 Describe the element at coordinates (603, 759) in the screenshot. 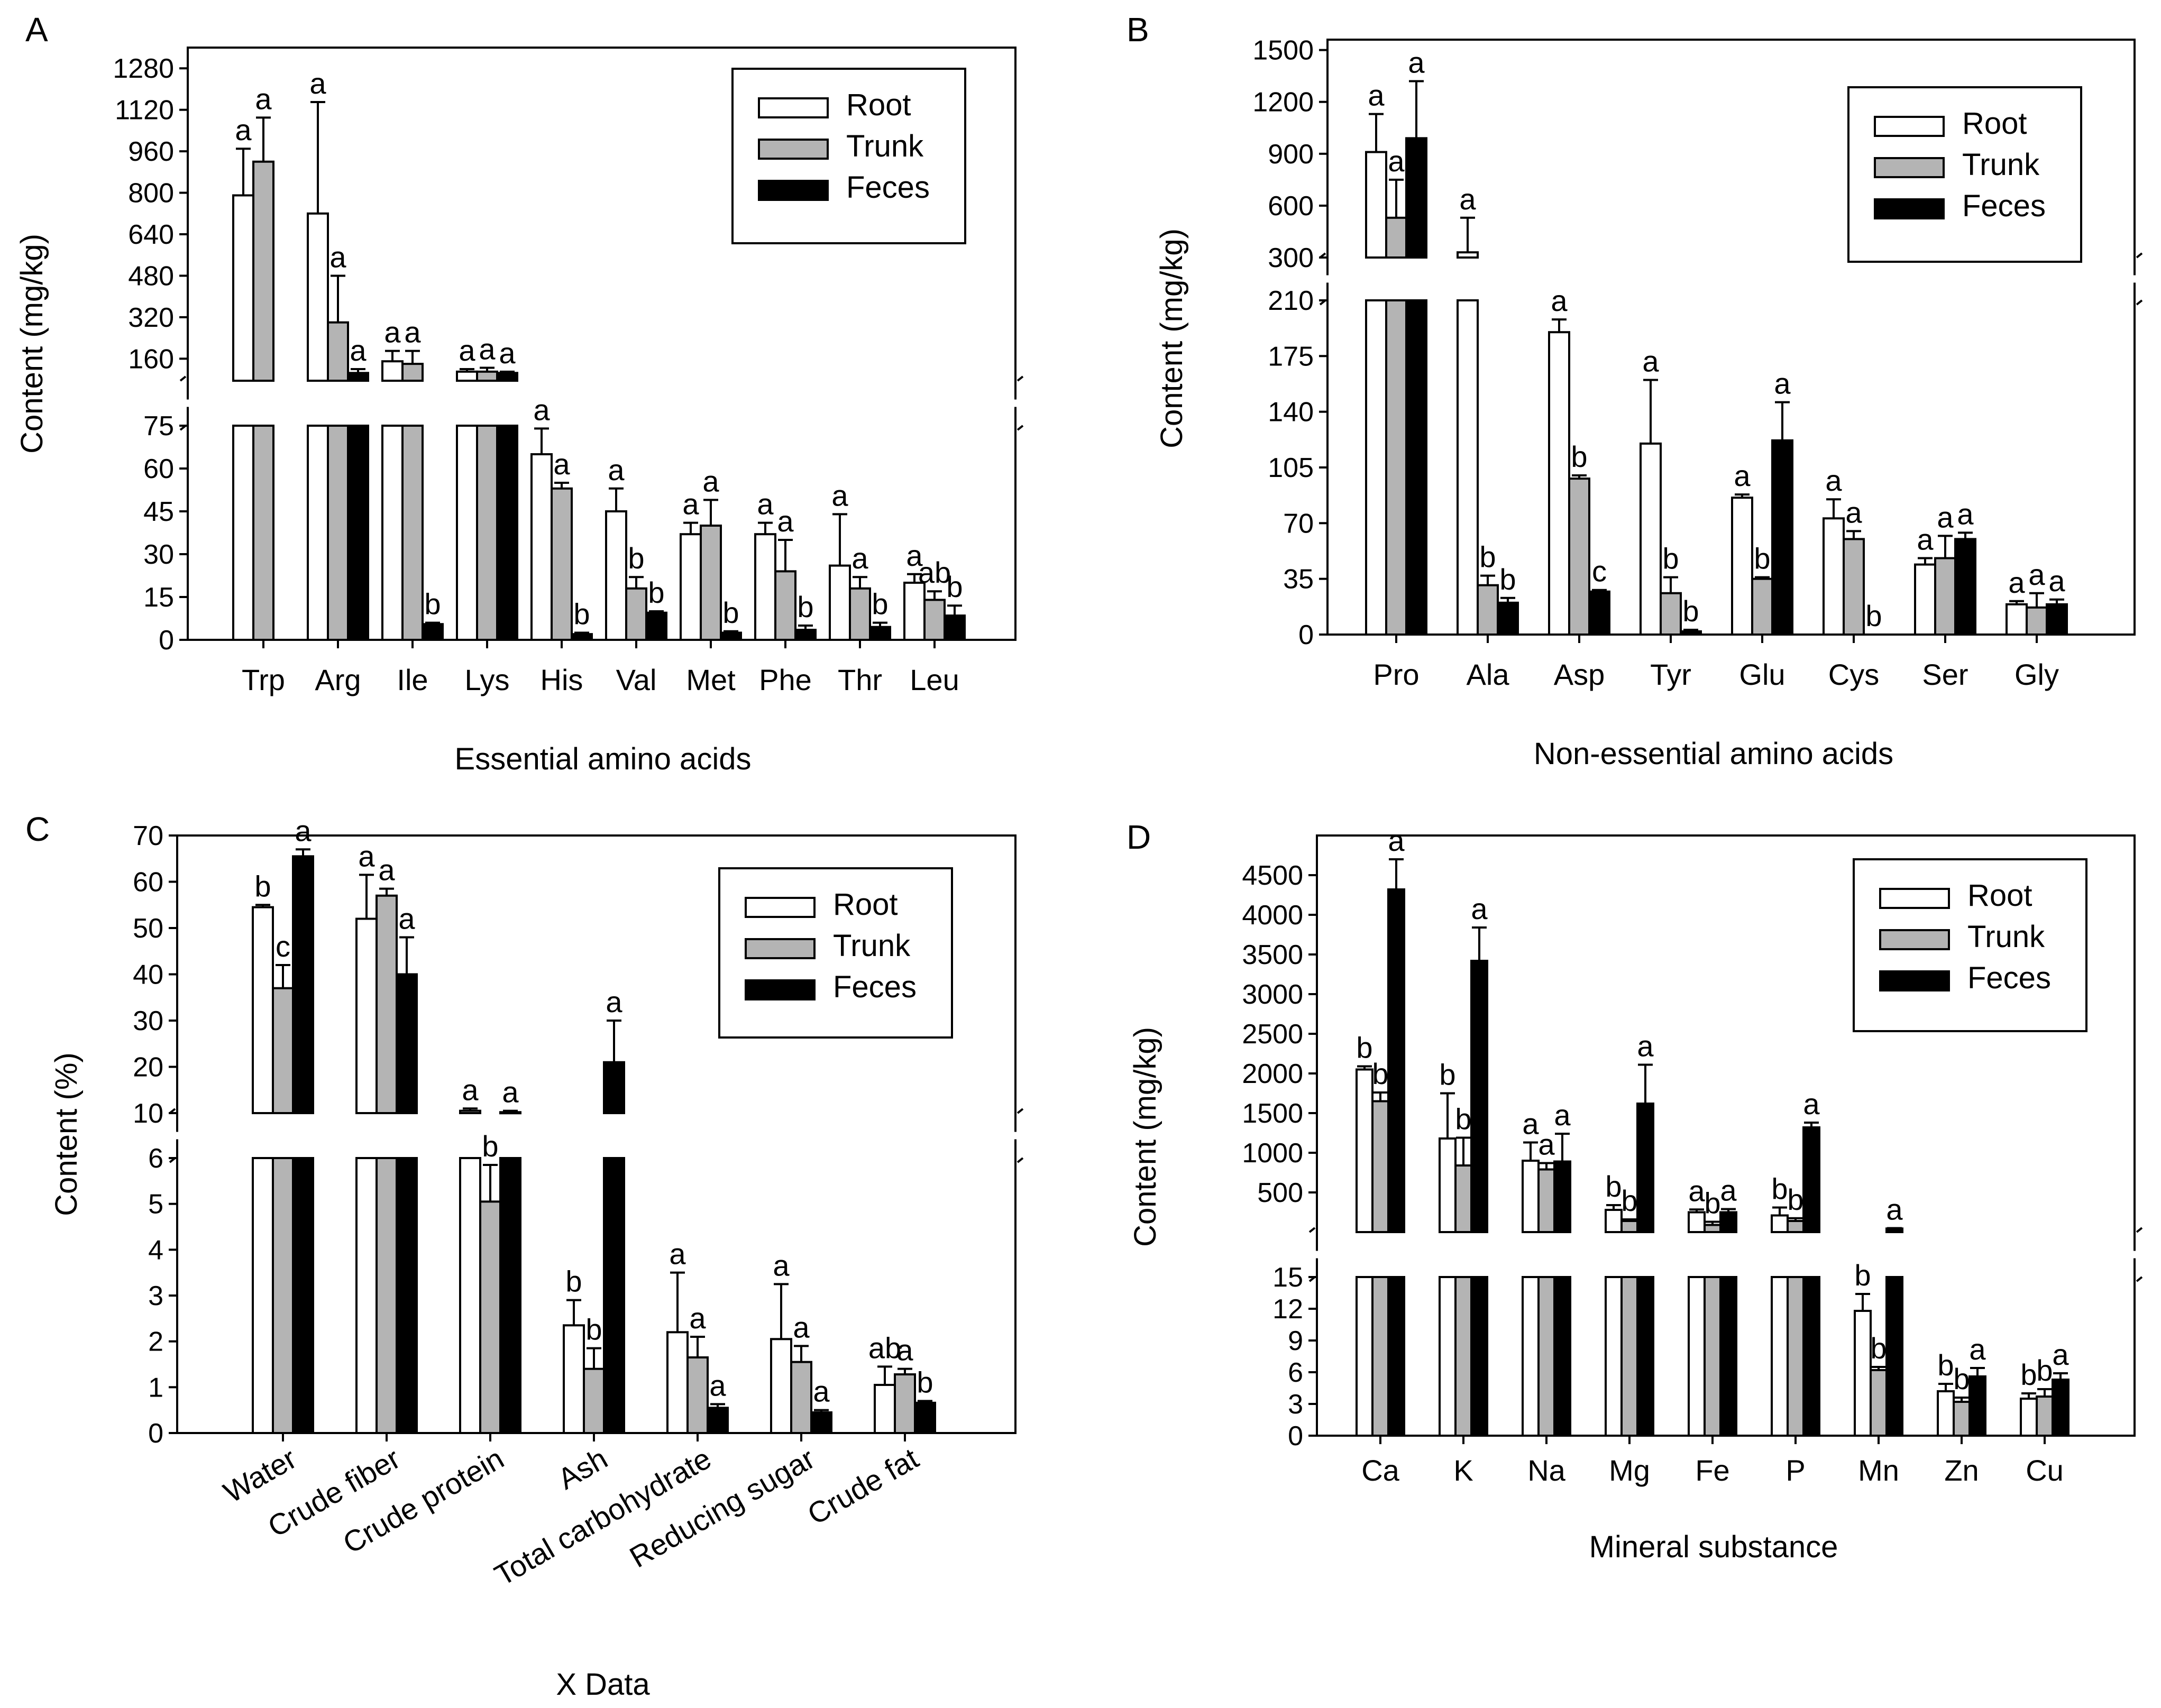

I see `x-axis-label: Essential amino acids` at that location.